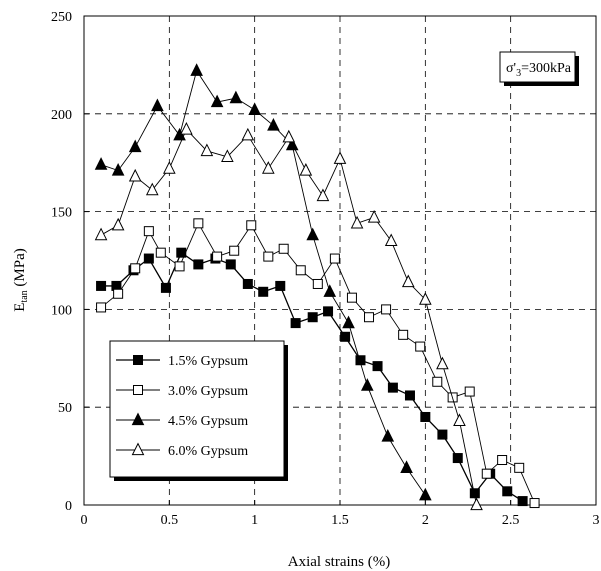 The image size is (601, 571). I want to click on annotation-text: σ'3=300kPa, so click(539, 70).